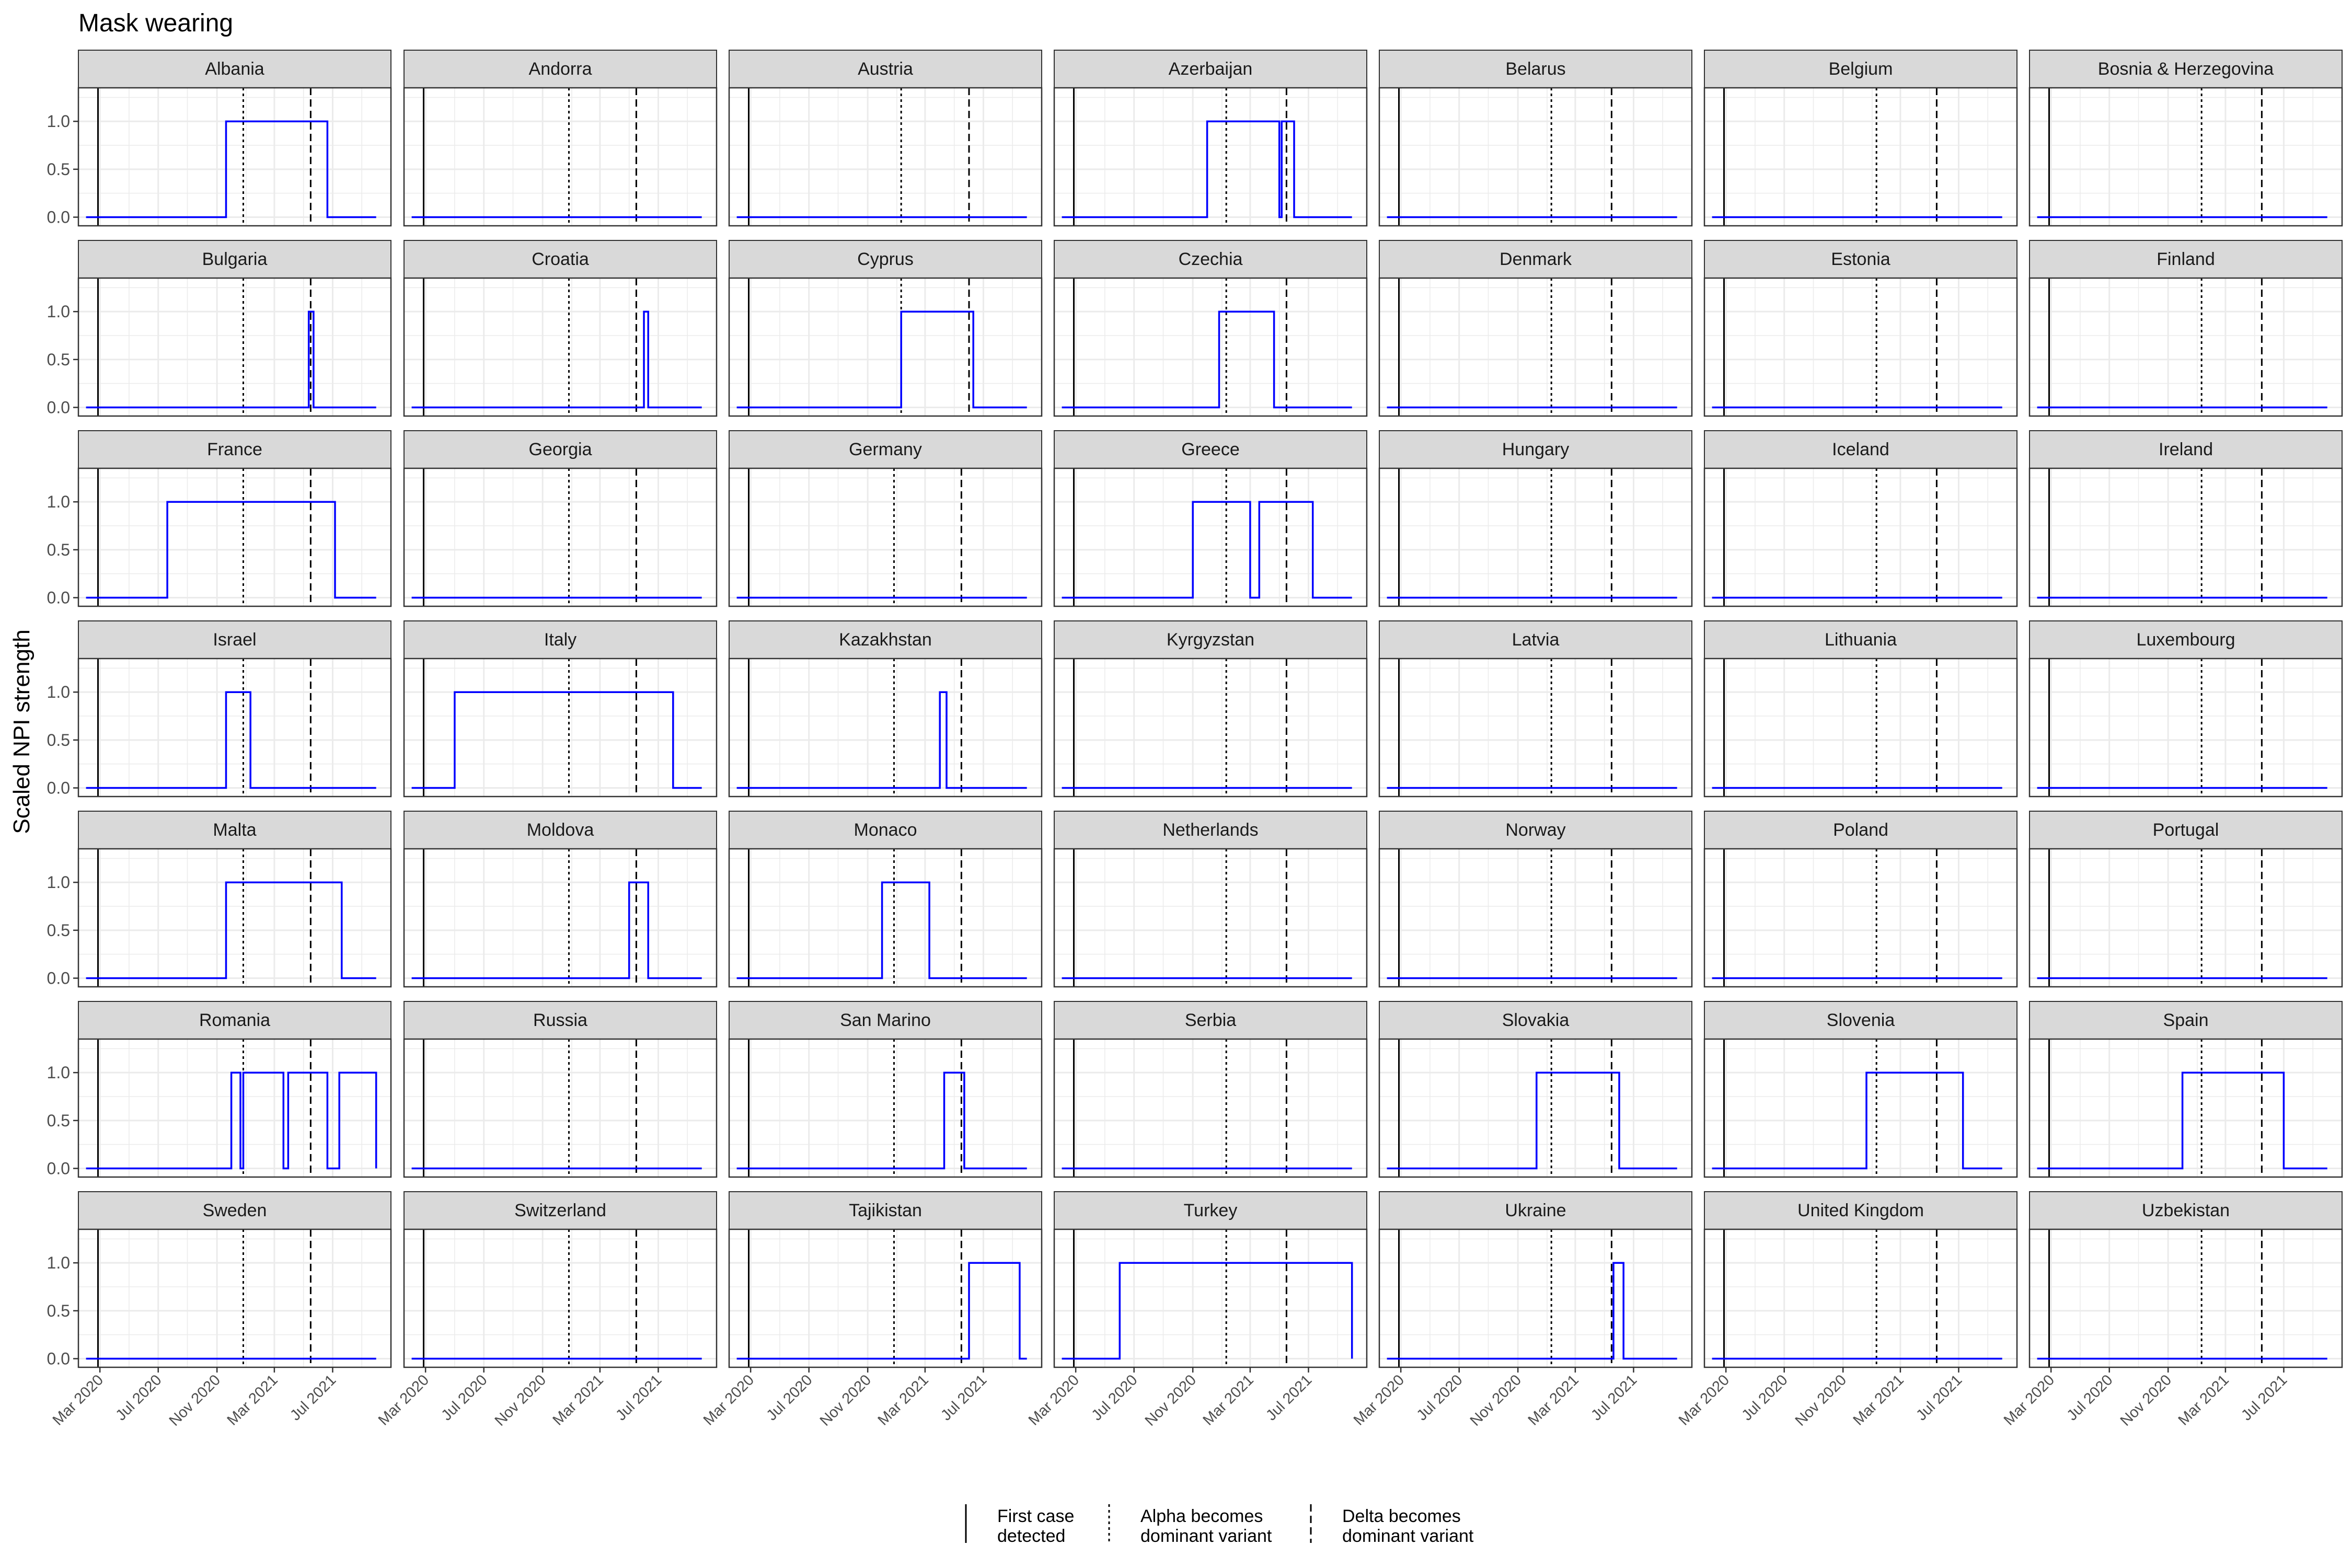  I want to click on facet-strip-label: Slovenia, so click(1861, 1020).